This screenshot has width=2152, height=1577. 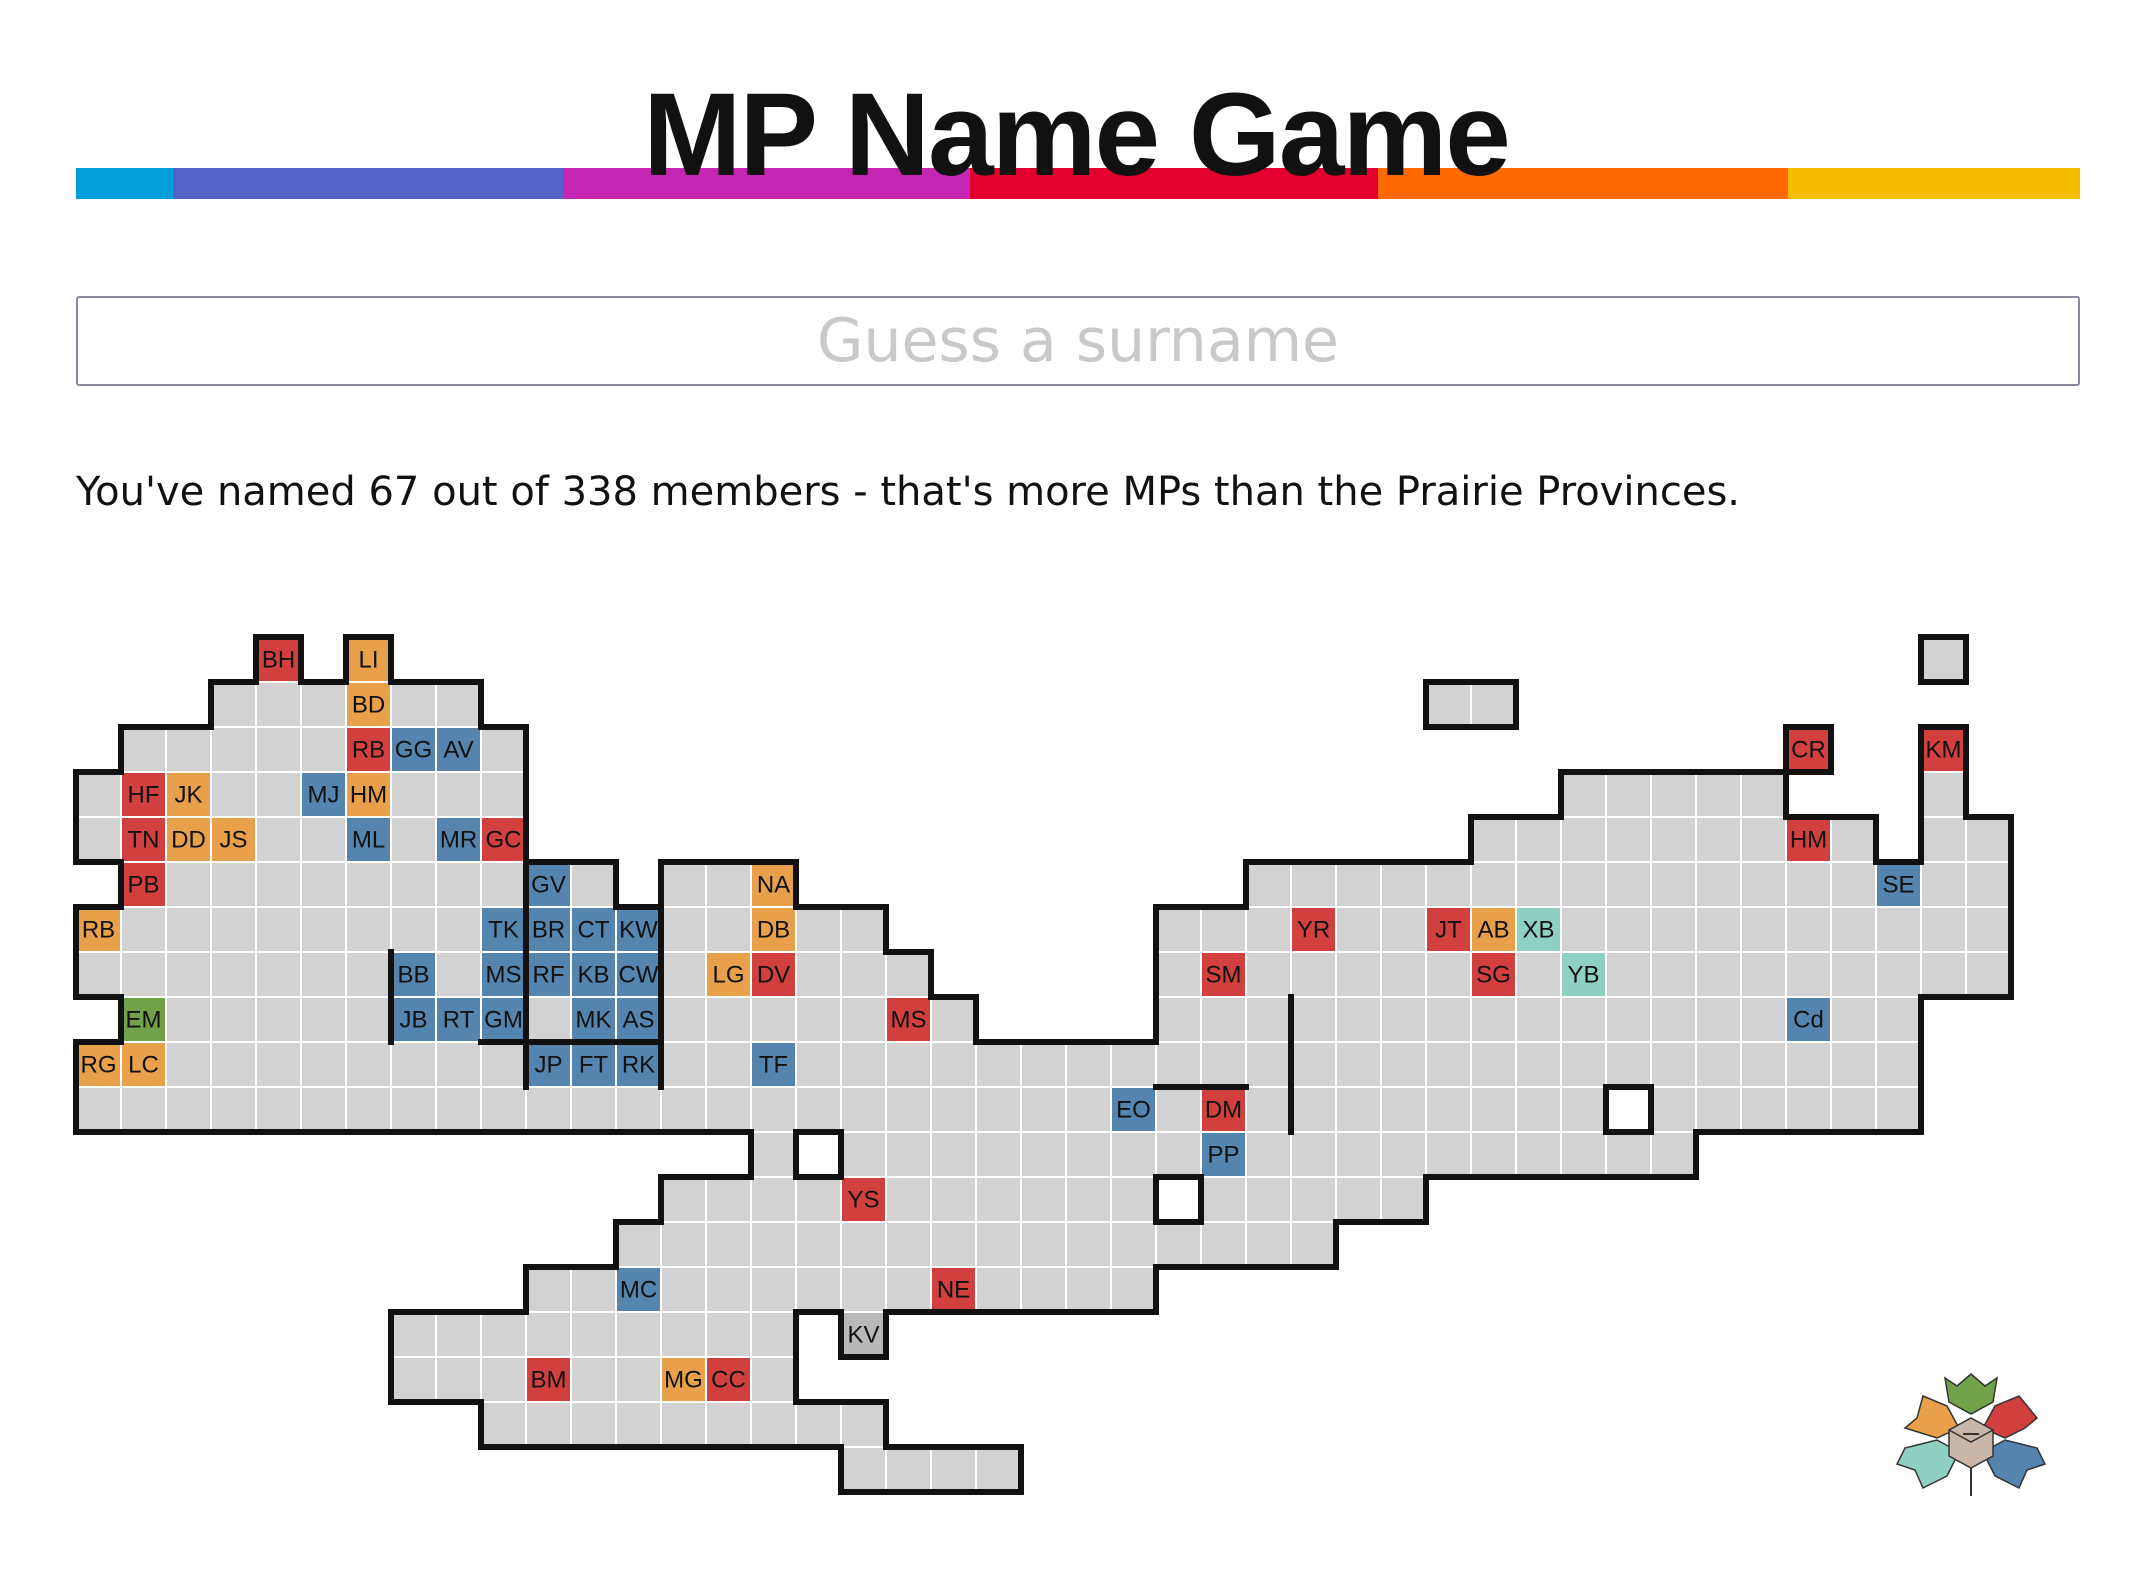 What do you see at coordinates (368, 795) in the screenshot?
I see `riding-cell-label: HM` at bounding box center [368, 795].